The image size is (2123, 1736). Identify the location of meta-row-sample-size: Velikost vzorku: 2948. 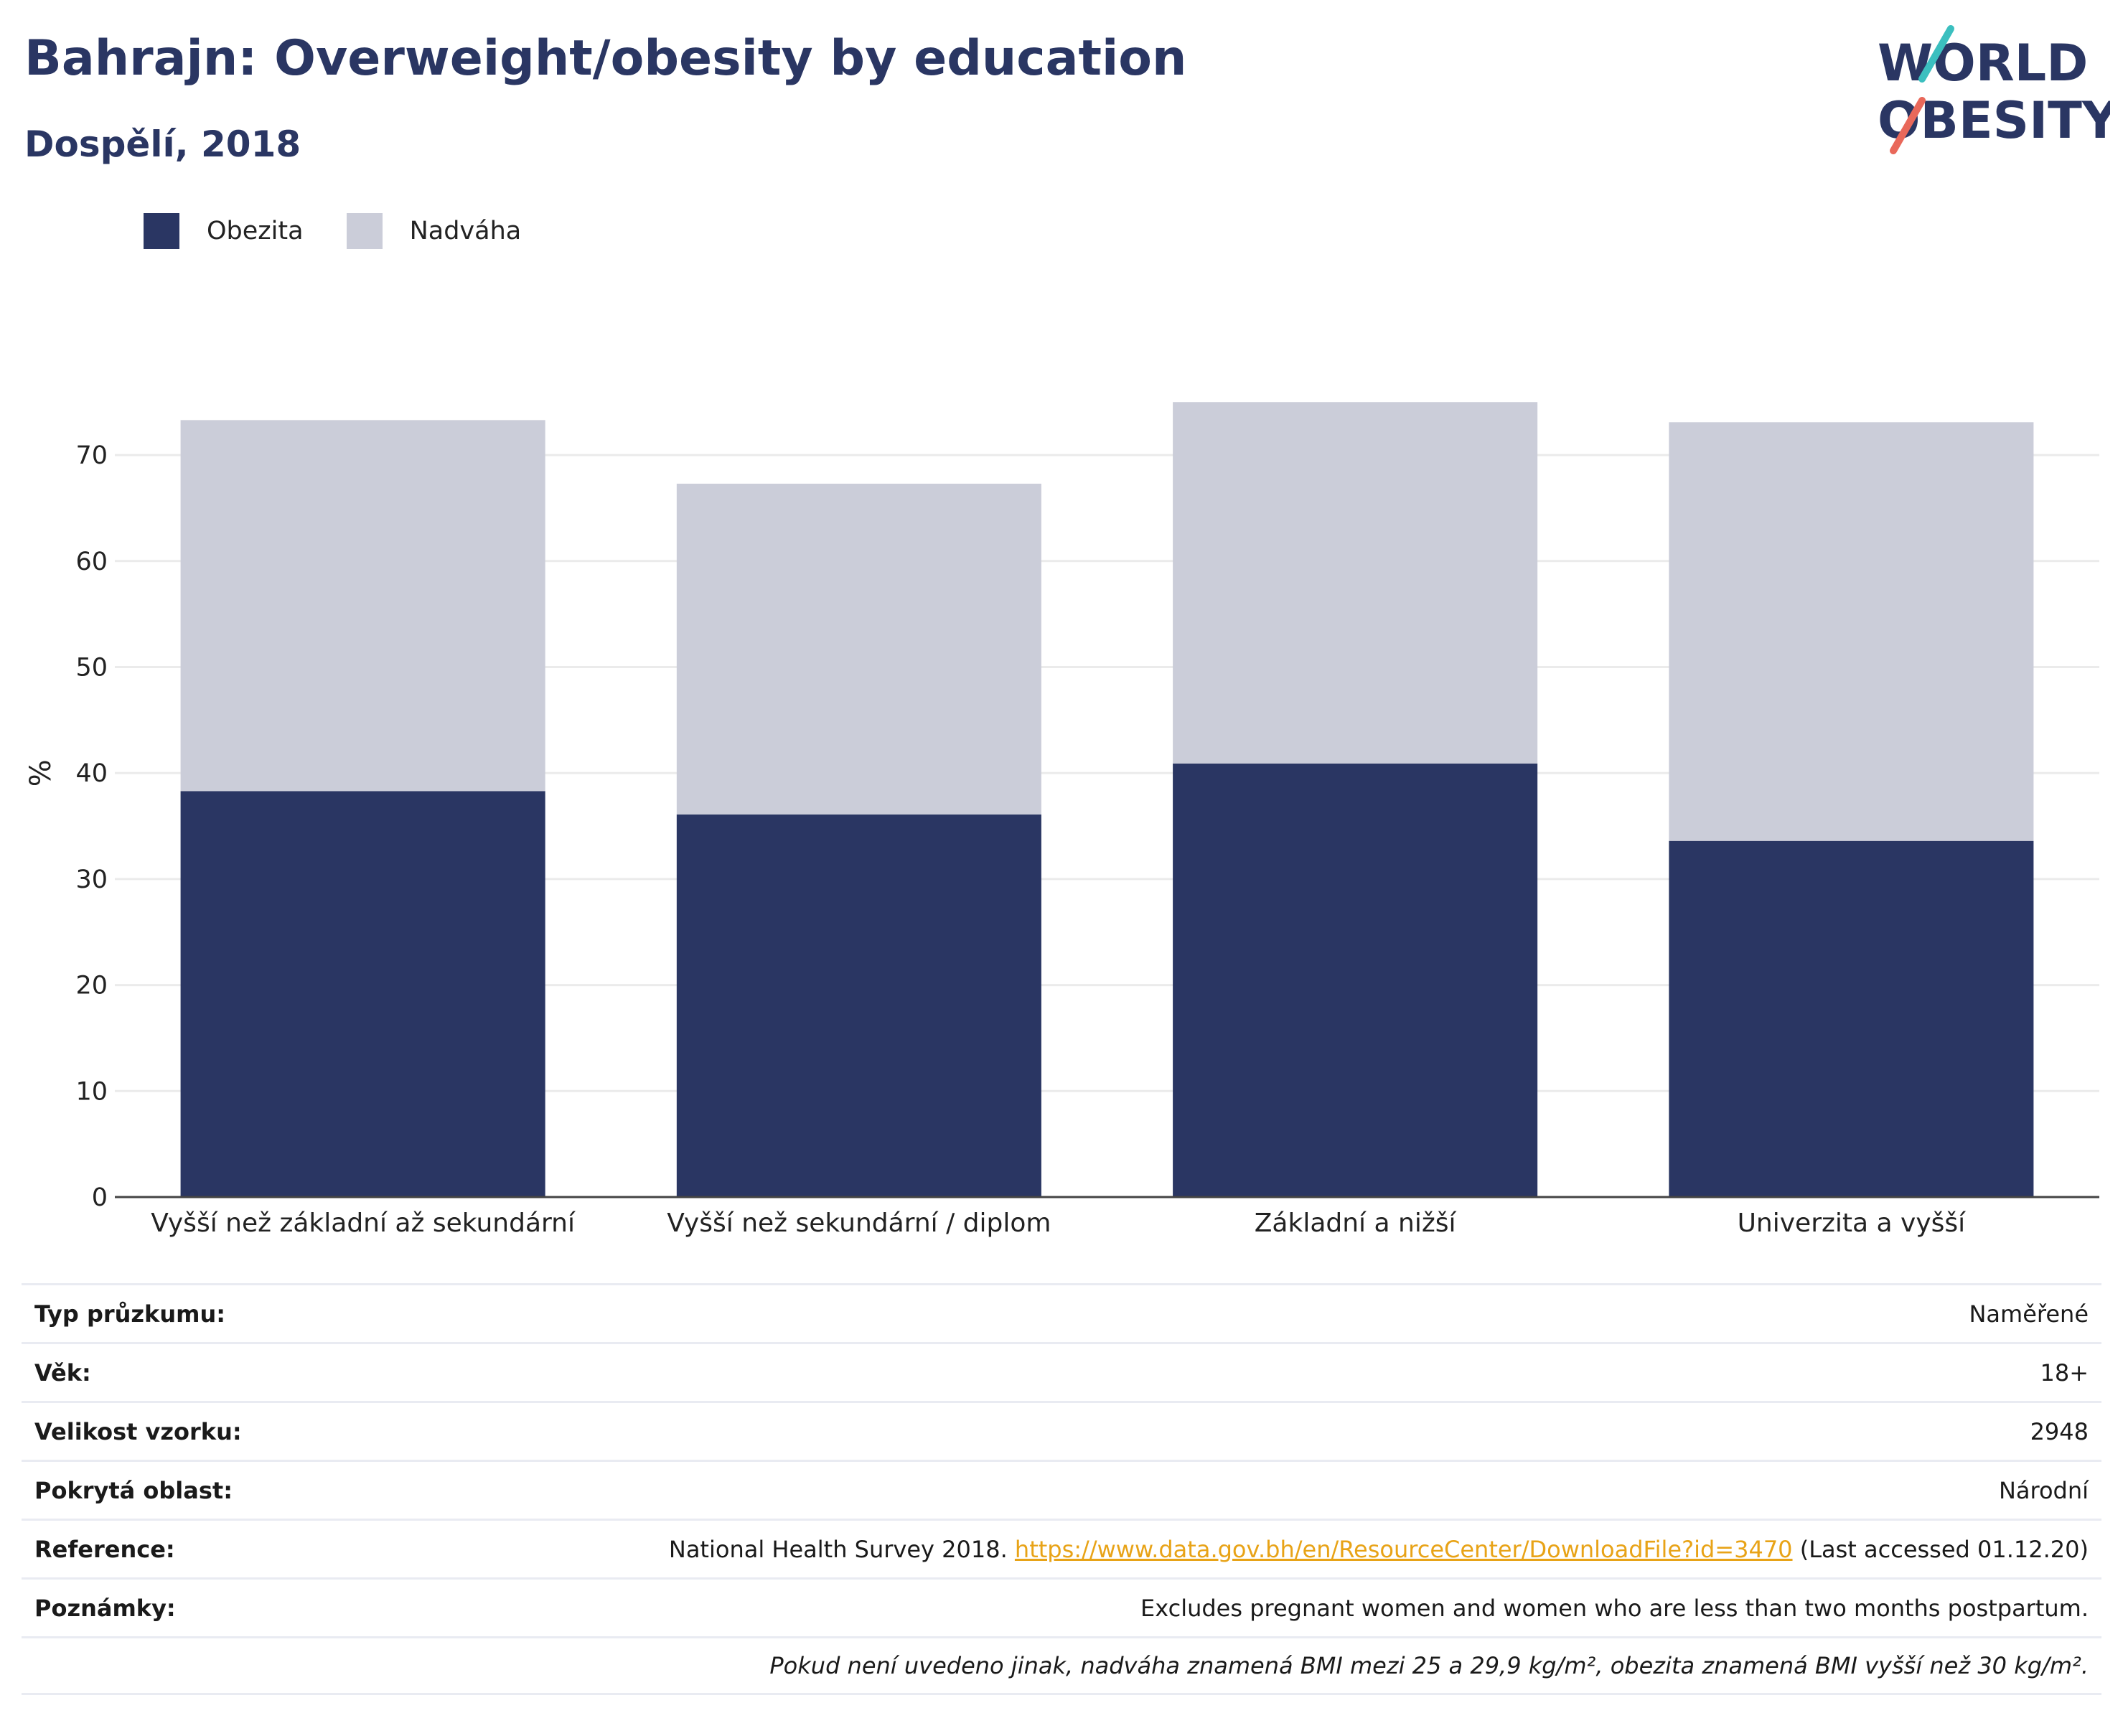
(1061, 1430).